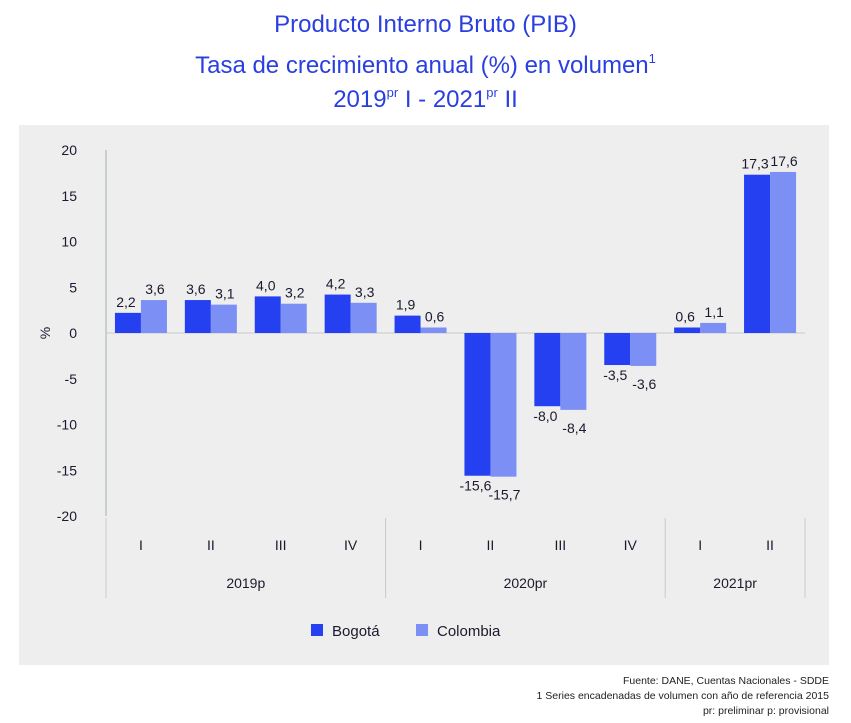 The width and height of the screenshot is (851, 723). I want to click on chart-period: 2019pr I - 2021pr II, so click(425, 96).